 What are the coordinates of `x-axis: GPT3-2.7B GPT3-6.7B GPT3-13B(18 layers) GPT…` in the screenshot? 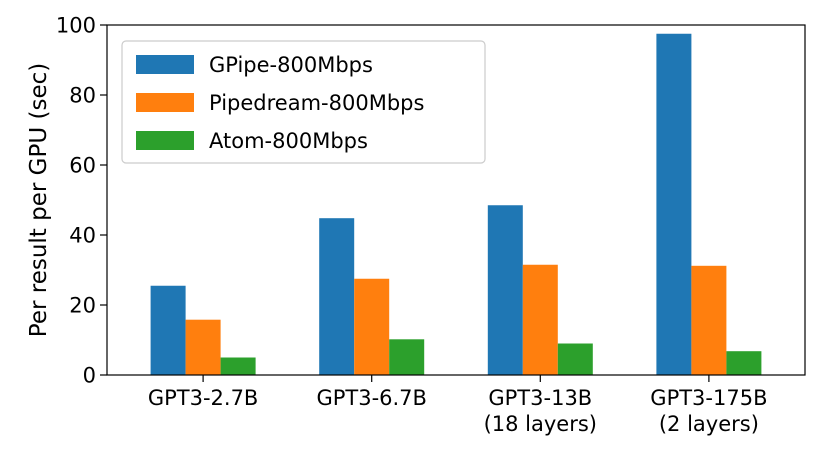 It's located at (458, 405).